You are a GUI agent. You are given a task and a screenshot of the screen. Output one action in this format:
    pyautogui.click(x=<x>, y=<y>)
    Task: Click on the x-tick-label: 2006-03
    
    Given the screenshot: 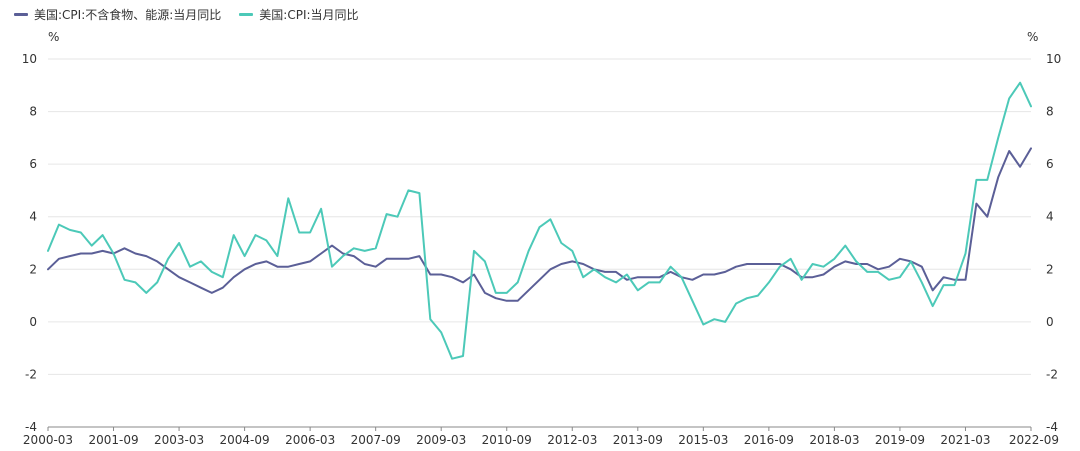 What is the action you would take?
    pyautogui.click(x=310, y=440)
    